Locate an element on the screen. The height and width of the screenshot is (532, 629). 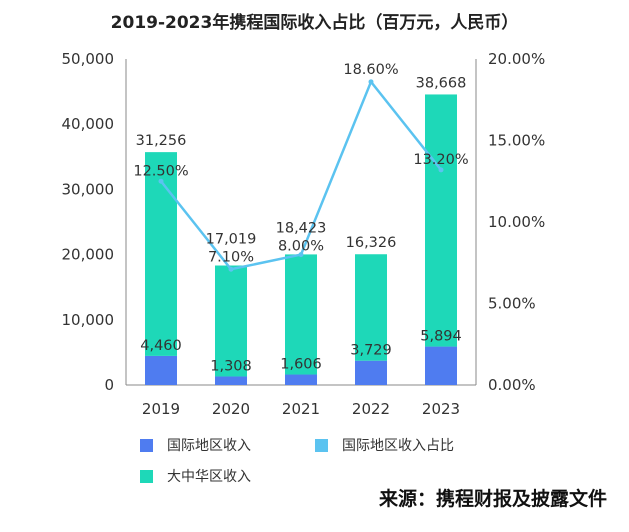
data-label-intl-revenue: 1,308 is located at coordinates (231, 366).